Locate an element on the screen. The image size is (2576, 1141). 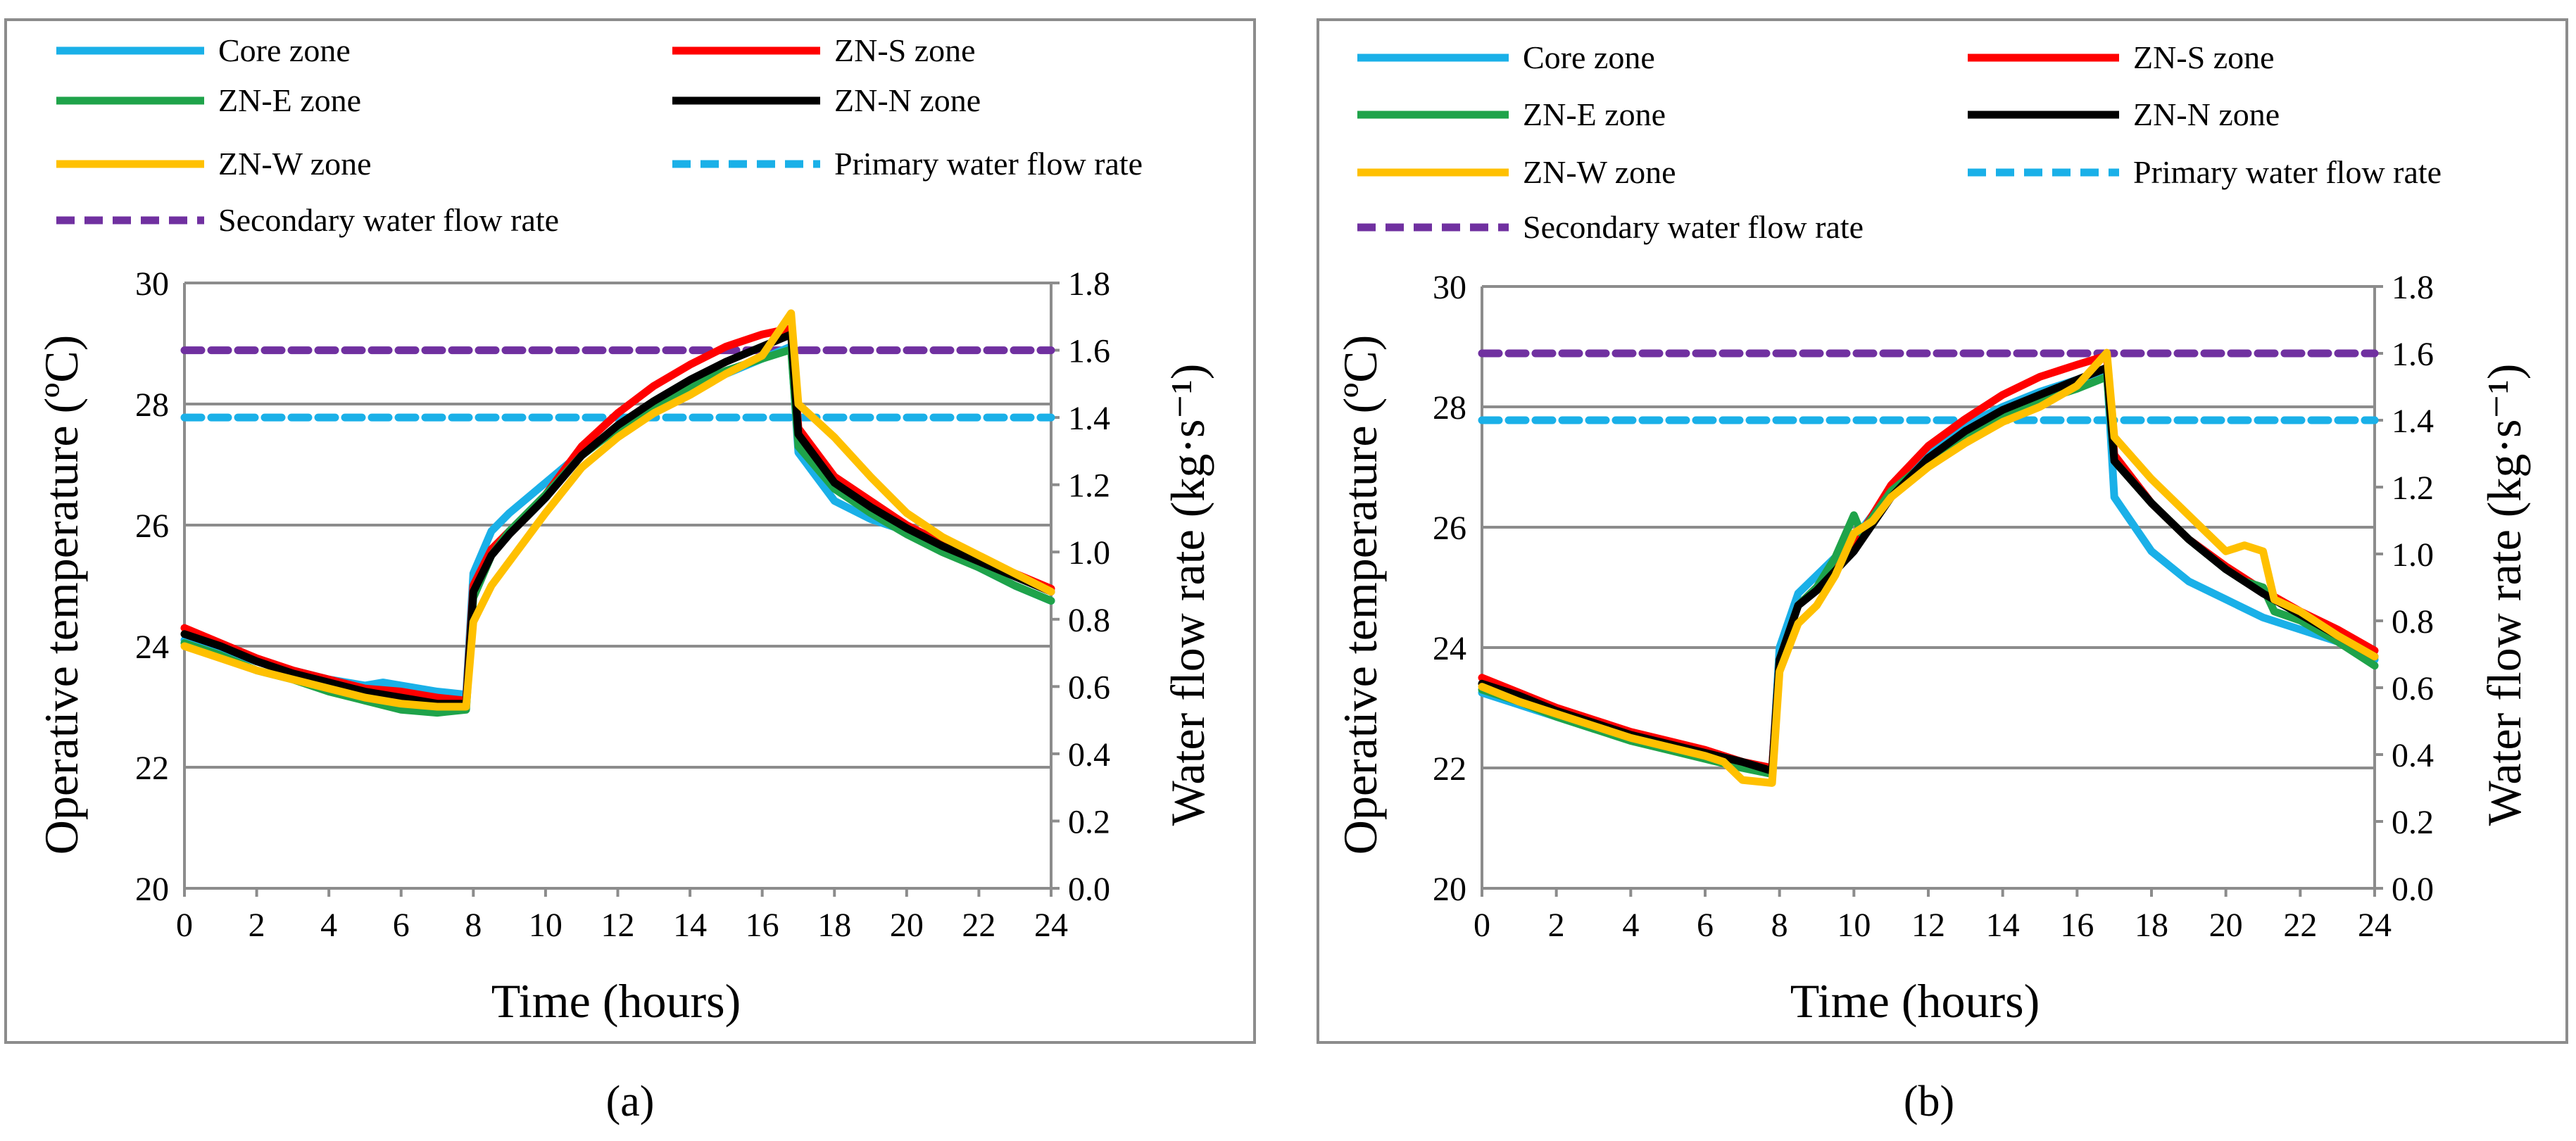
panel-b-x-tick-label: 6 is located at coordinates (1706, 925).